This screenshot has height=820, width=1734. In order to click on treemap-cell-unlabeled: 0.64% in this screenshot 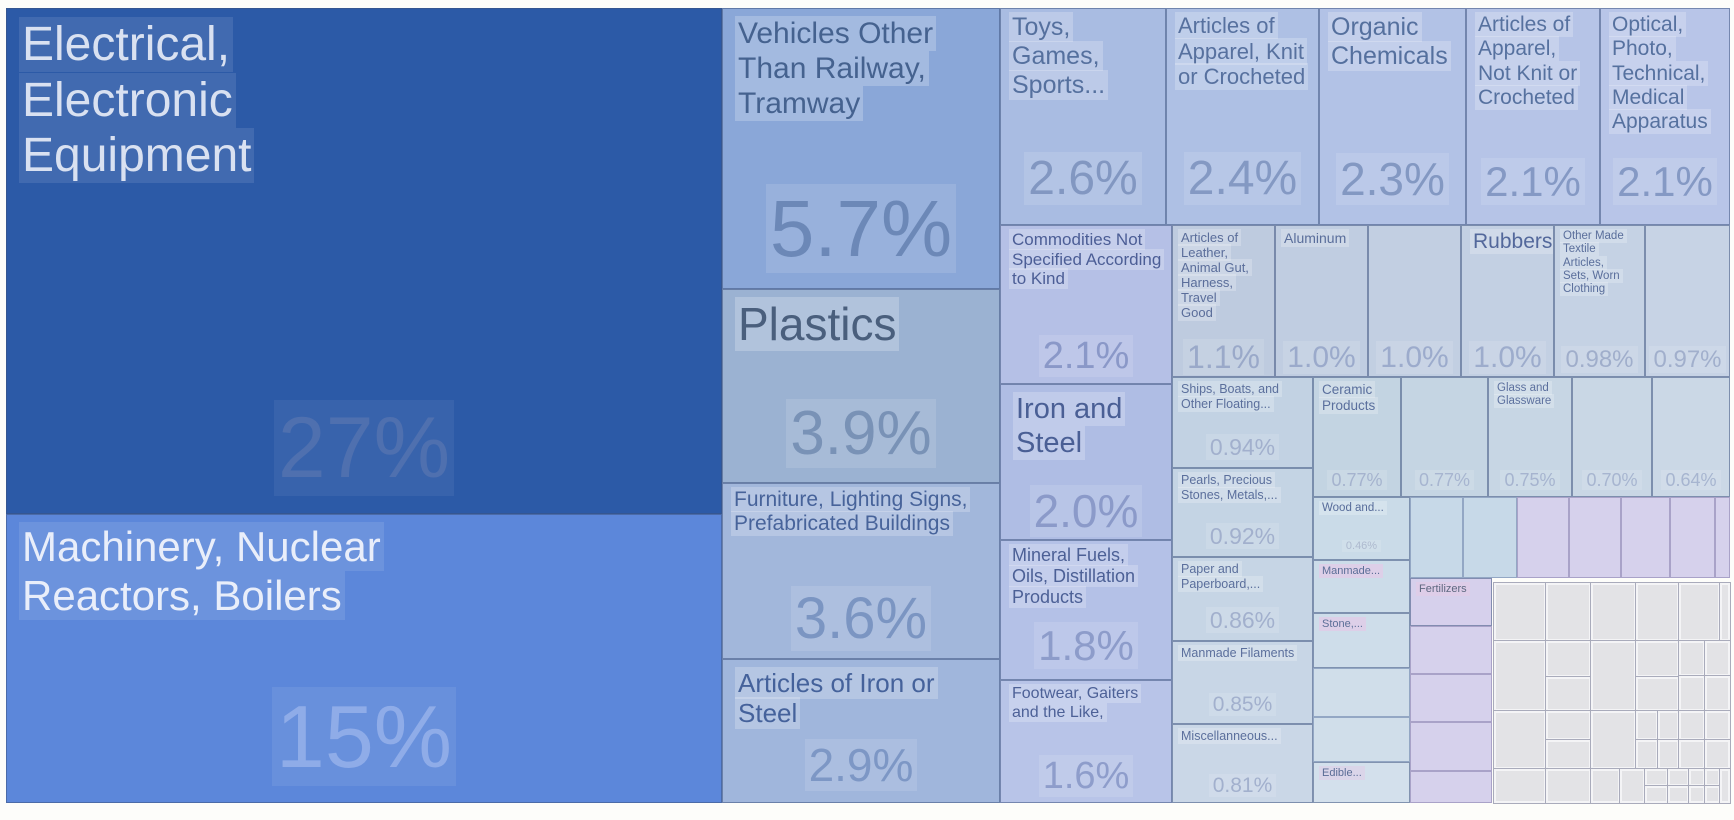, I will do `click(1691, 437)`.